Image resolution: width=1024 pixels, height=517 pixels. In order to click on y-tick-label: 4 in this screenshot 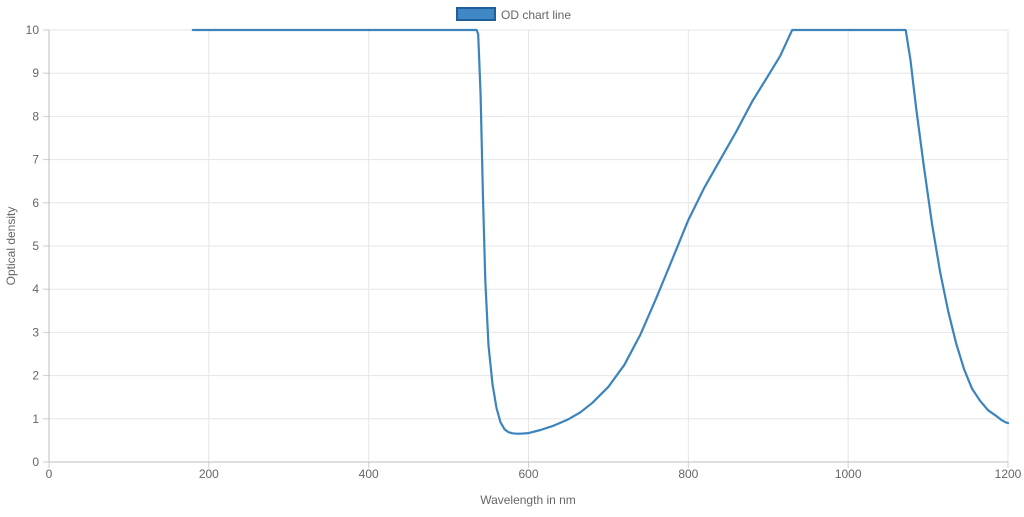, I will do `click(35, 289)`.